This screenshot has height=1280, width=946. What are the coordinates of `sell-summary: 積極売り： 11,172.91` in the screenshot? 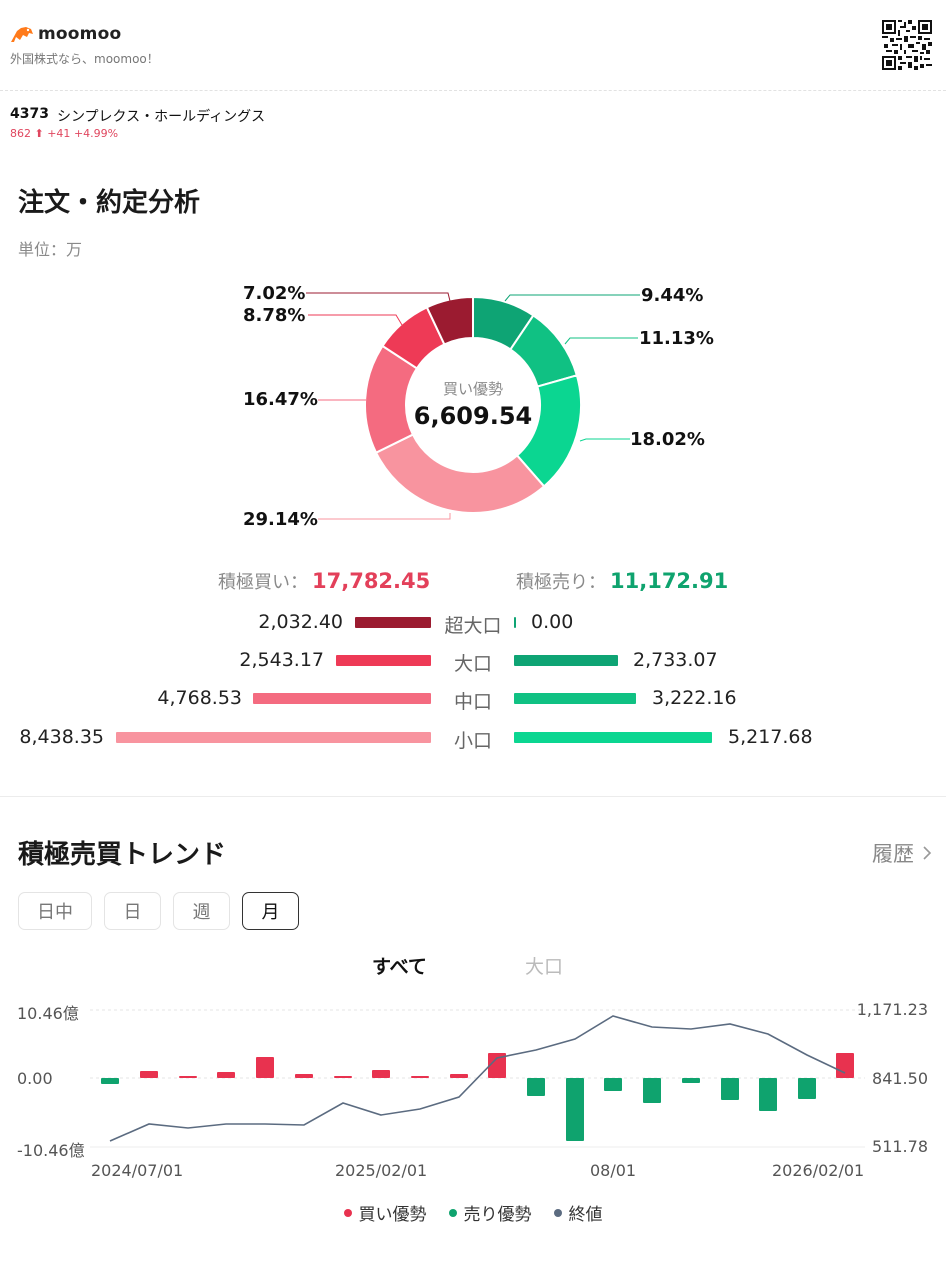 It's located at (622, 581).